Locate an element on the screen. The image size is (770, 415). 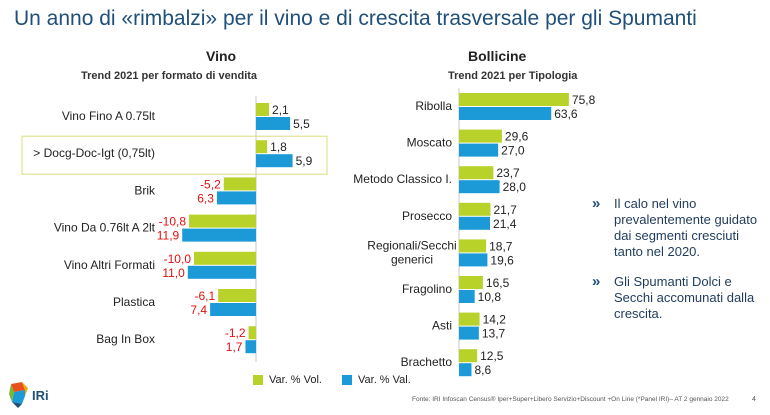
logo-text: IRi is located at coordinates (40, 395).